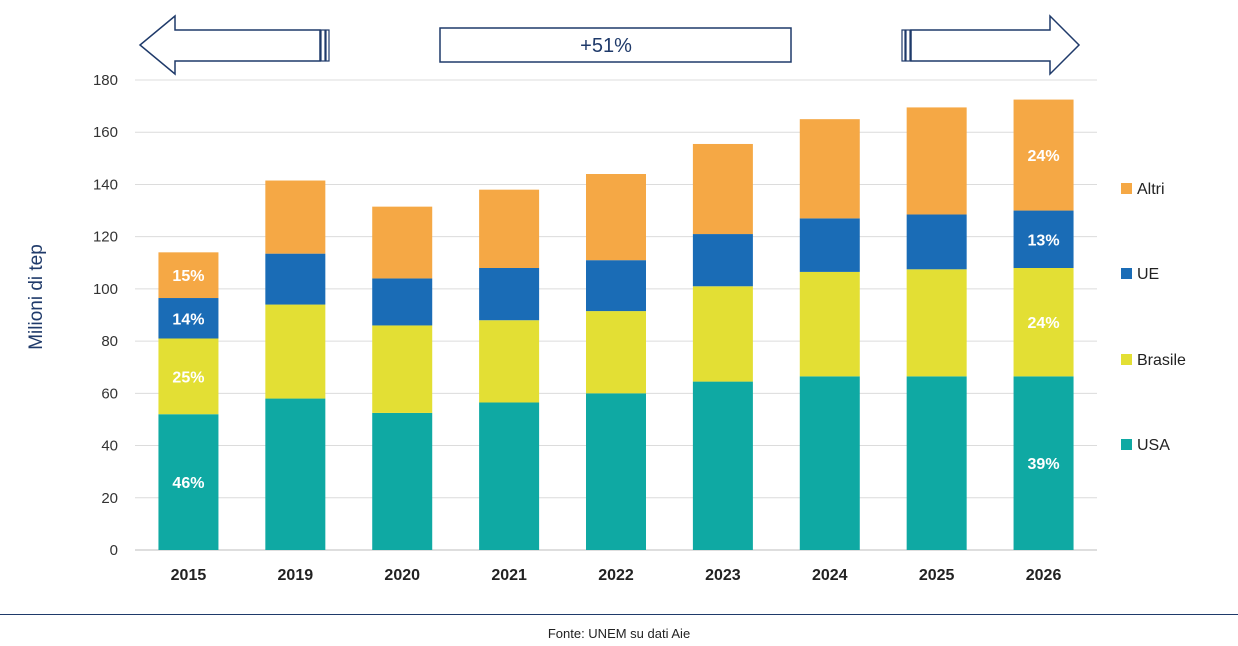 This screenshot has width=1238, height=646. I want to click on y-tick-label: 20, so click(109, 498).